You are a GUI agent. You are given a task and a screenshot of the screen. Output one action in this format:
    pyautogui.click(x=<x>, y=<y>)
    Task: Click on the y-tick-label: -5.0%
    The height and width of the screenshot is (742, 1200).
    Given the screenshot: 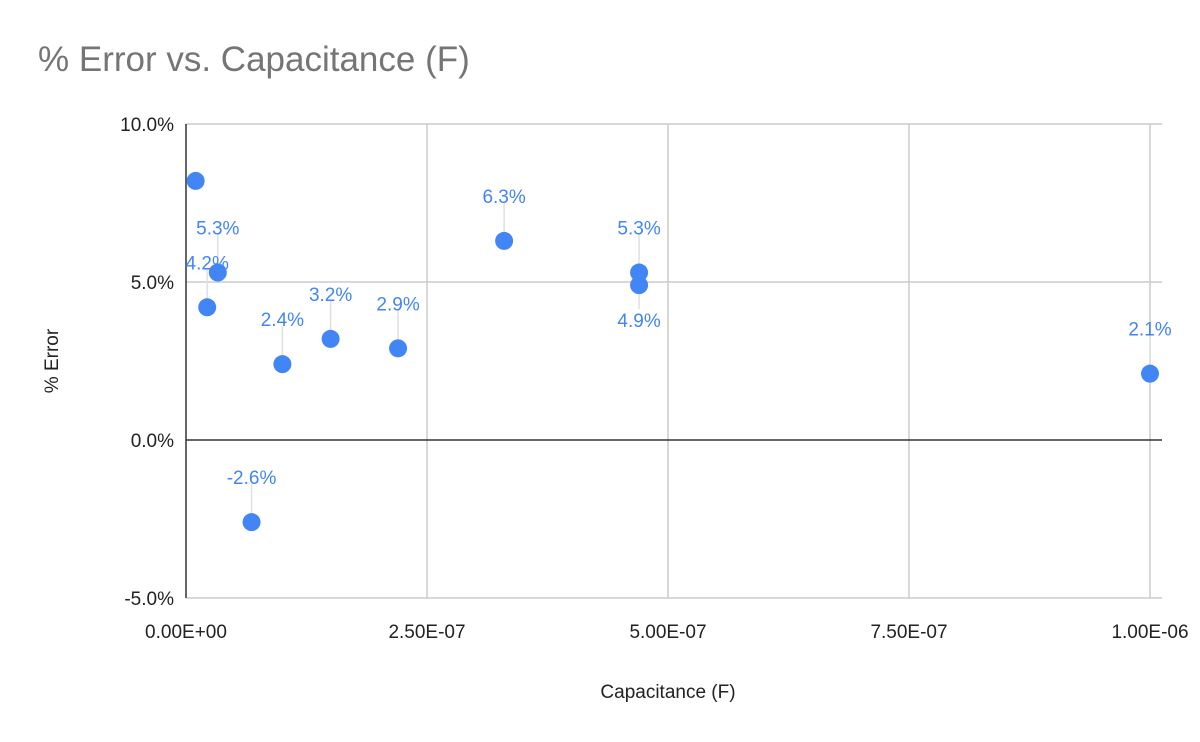 What is the action you would take?
    pyautogui.click(x=149, y=599)
    